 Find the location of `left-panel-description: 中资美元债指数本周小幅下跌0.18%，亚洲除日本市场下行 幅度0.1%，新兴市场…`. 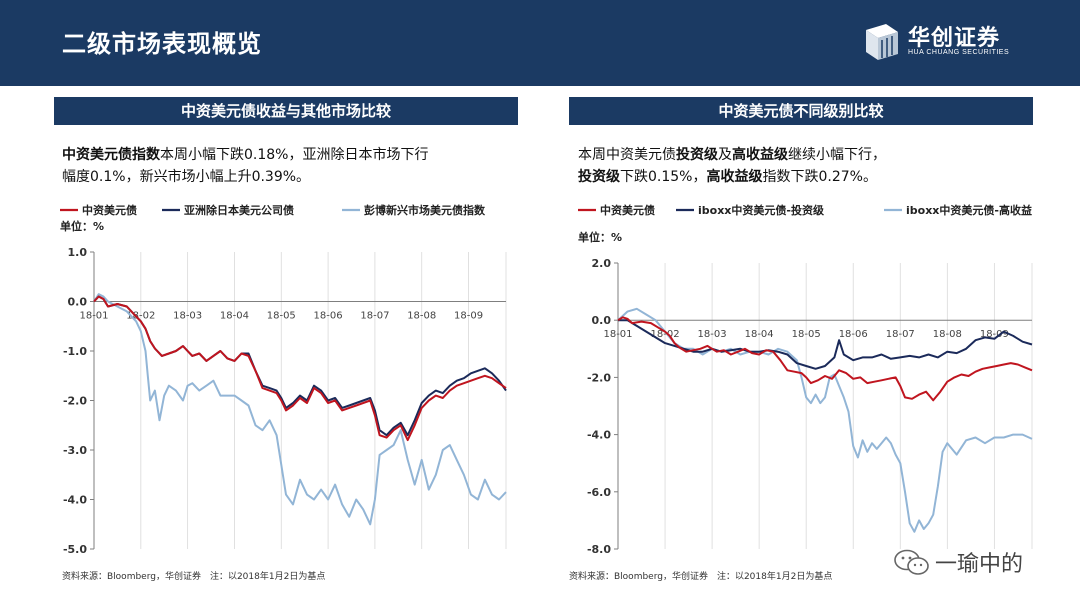

left-panel-description: 中资美元债指数本周小幅下跌0.18%，亚洲除日本市场下行 幅度0.1%，新兴市场… is located at coordinates (290, 166).